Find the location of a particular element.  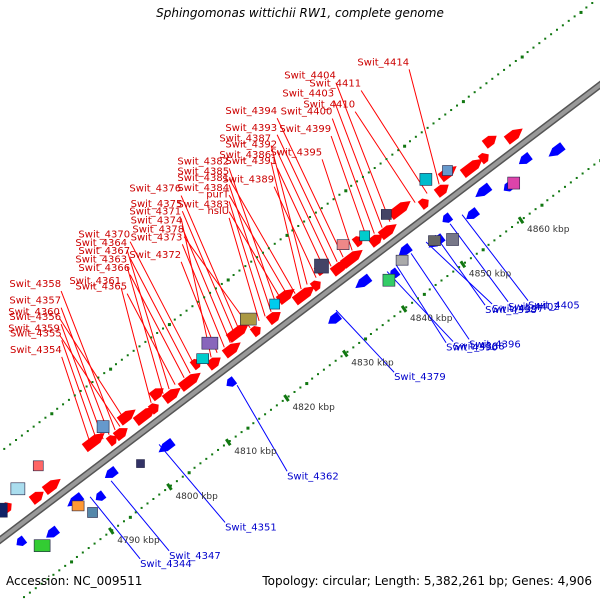

forward-gene-label: Swit_4382 is located at coordinates (203, 161).